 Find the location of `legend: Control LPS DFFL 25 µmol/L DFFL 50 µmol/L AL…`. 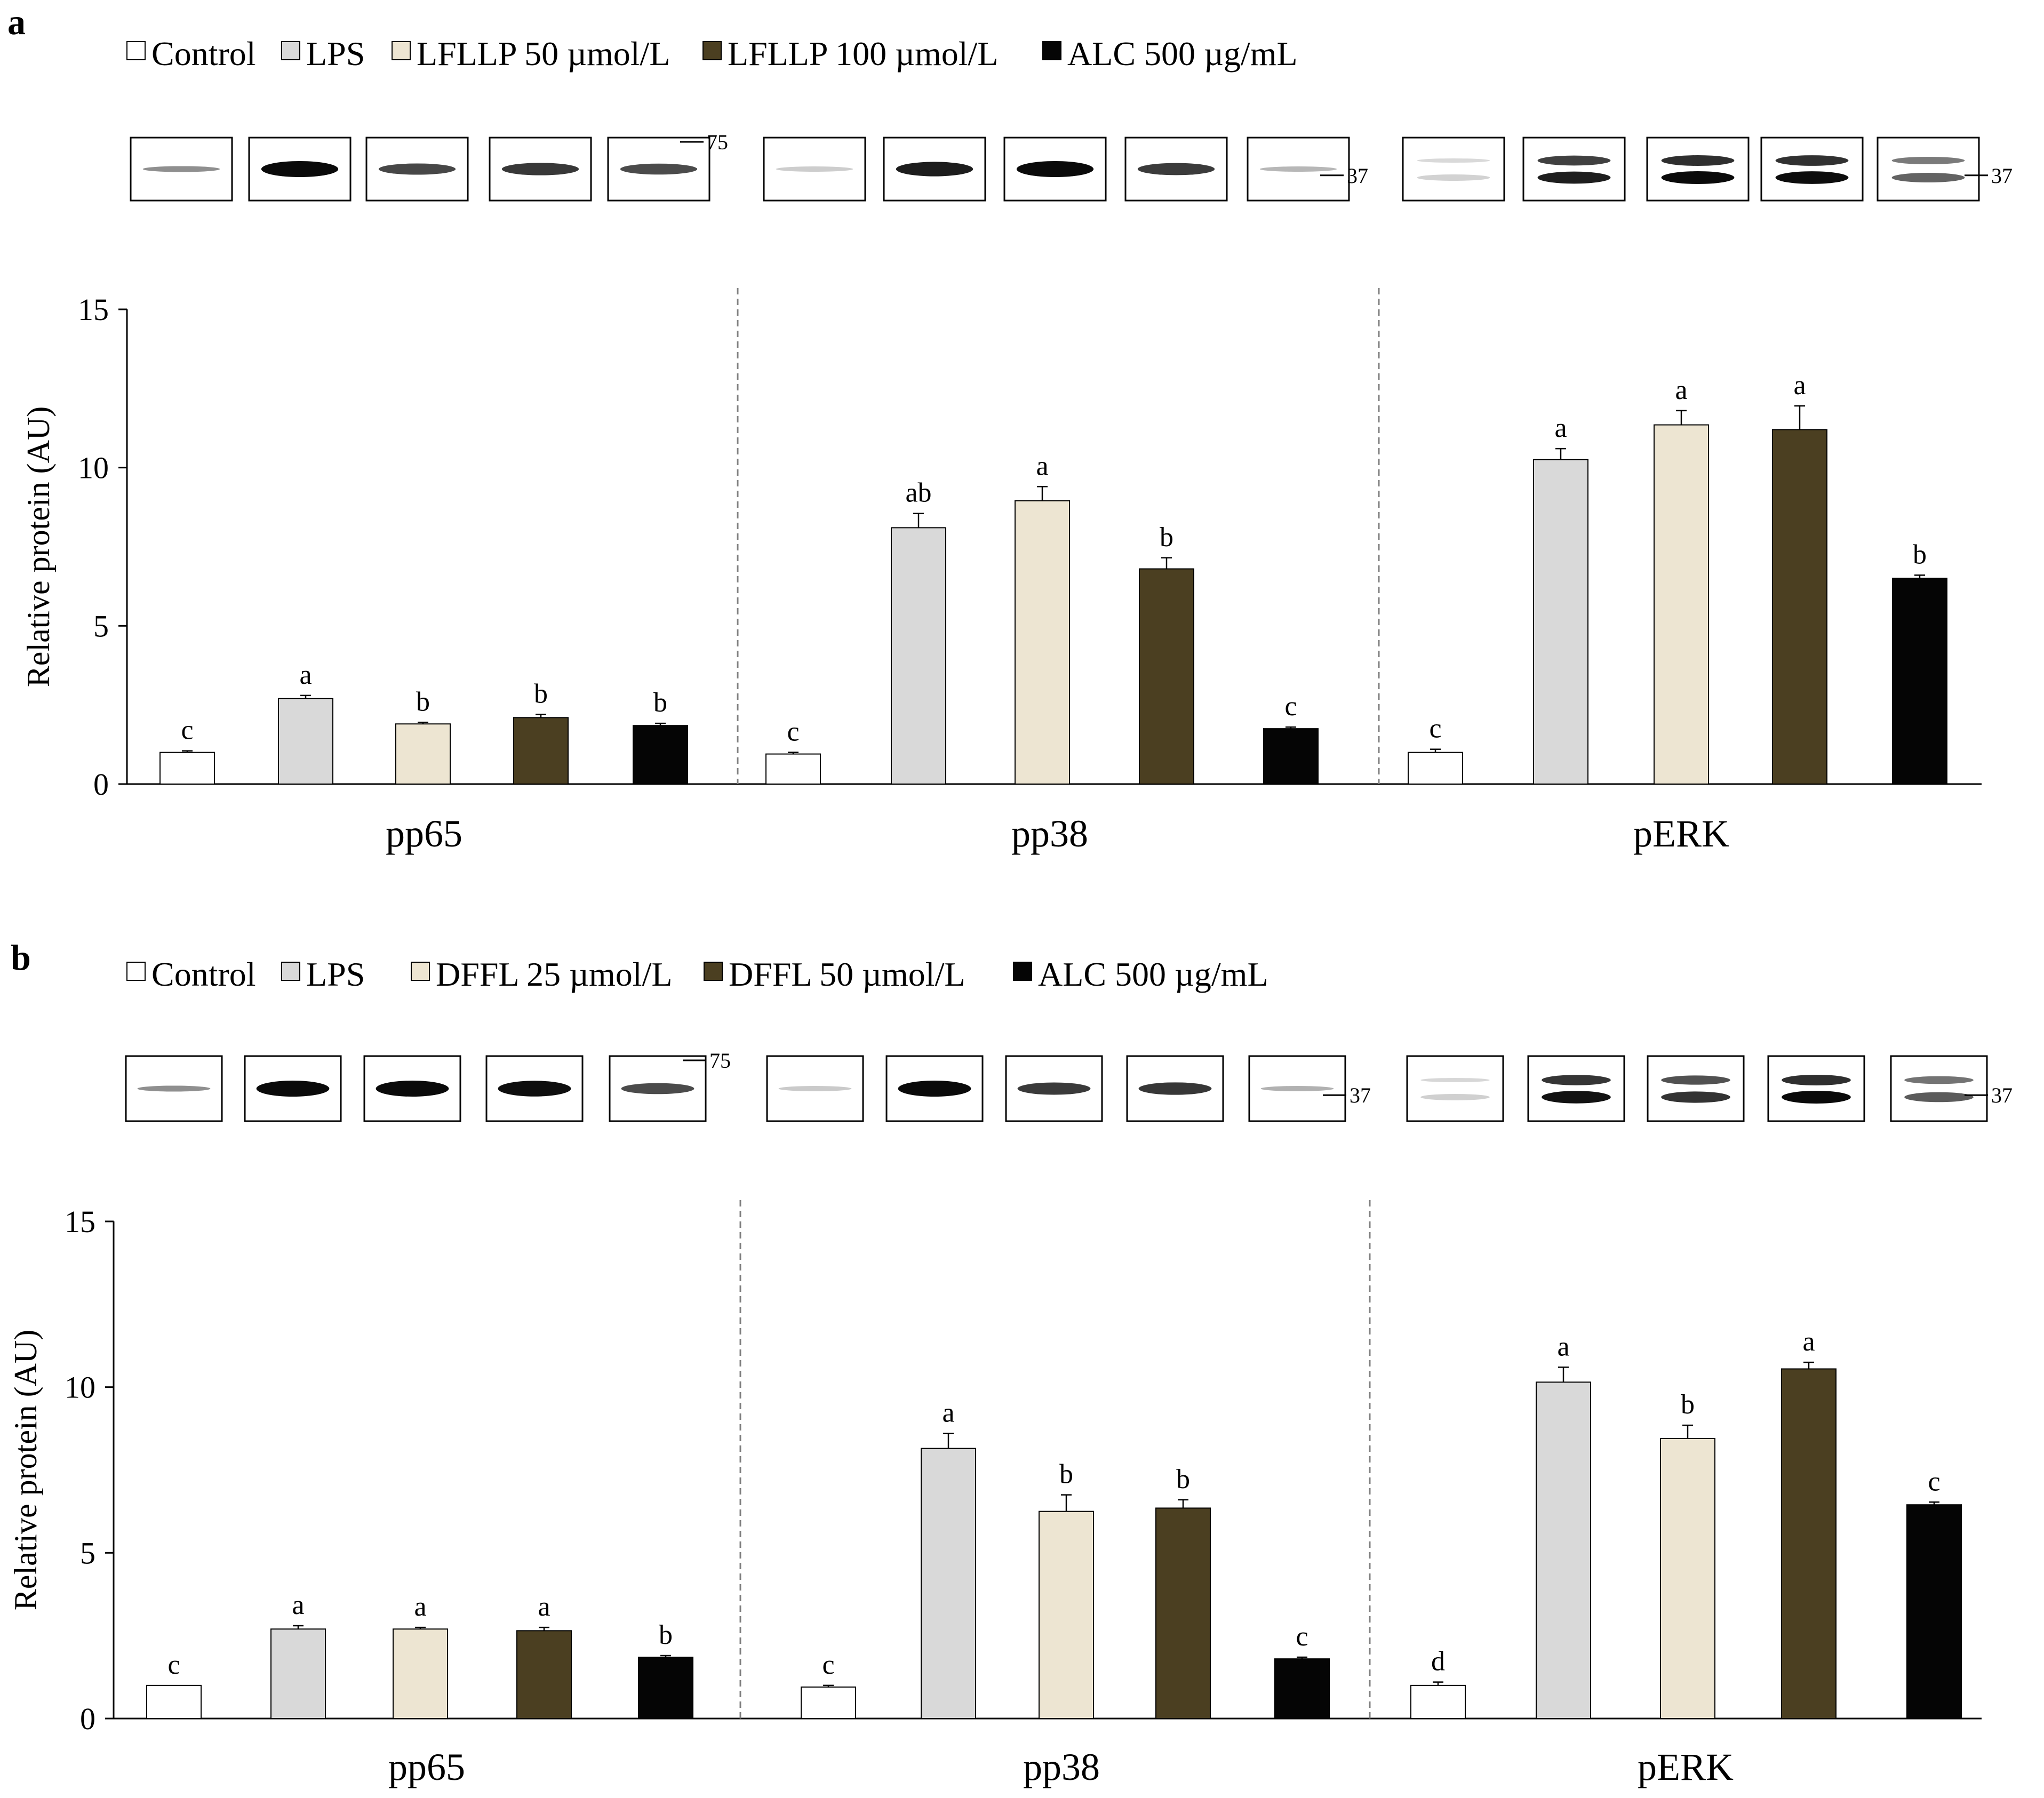

legend: Control LPS DFFL 25 µmol/L DFFL 50 µmol/L AL… is located at coordinates (697, 974).